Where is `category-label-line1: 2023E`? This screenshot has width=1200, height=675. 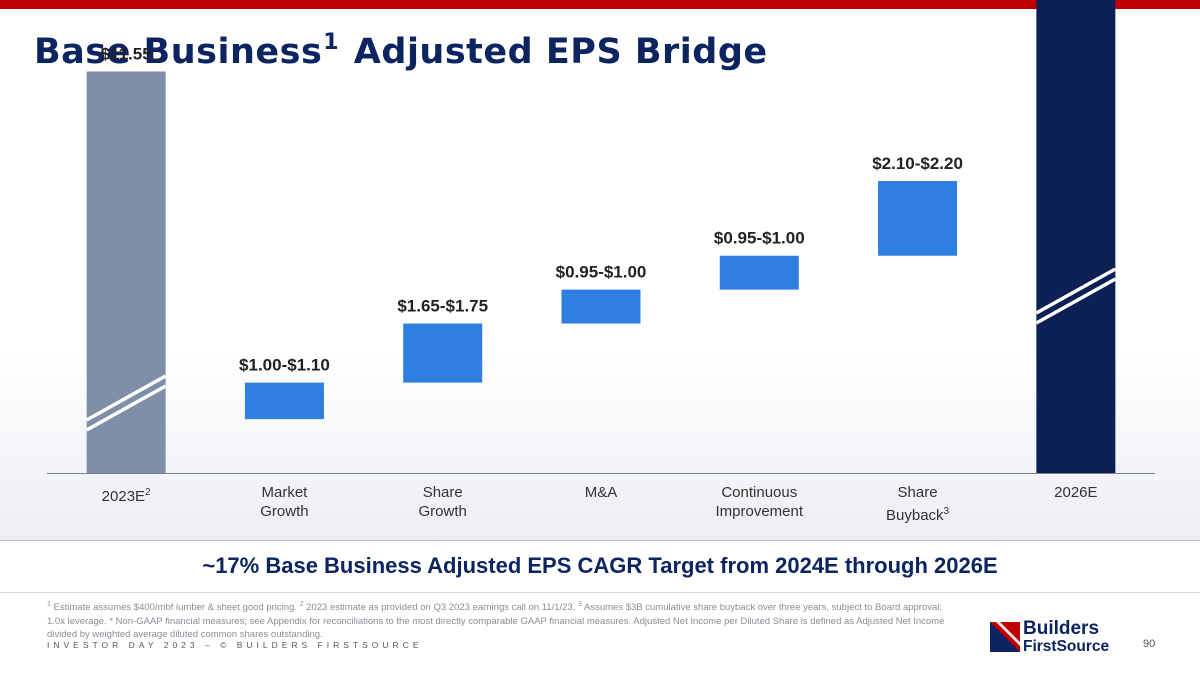 category-label-line1: 2023E is located at coordinates (123, 496).